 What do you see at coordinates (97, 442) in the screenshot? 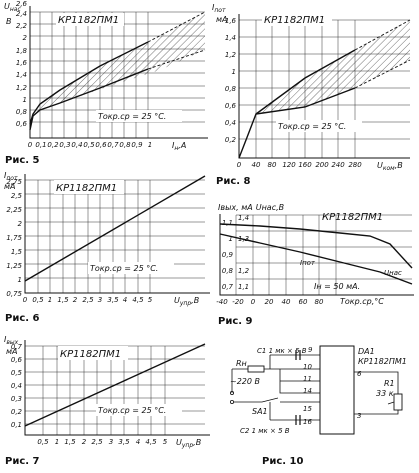
I see `fig7-xtick-4: 2,5` at bounding box center [97, 442].